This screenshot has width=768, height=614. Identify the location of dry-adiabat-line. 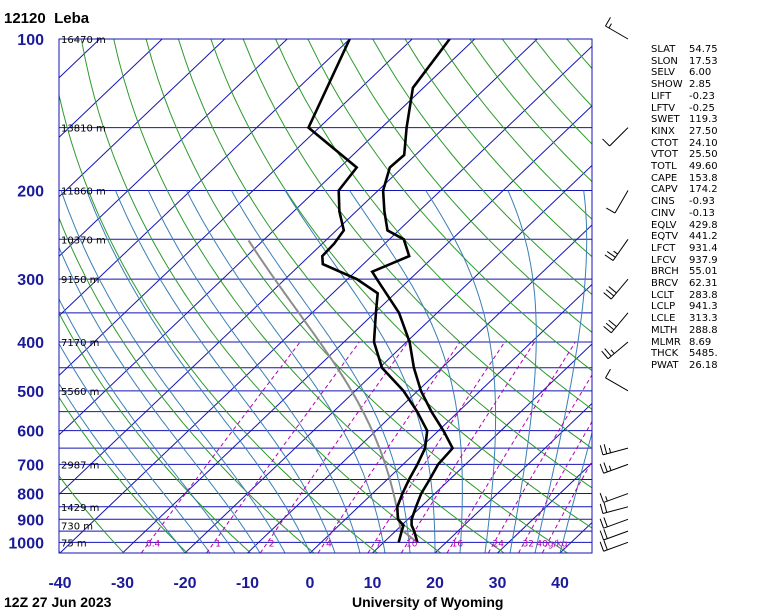
(155, 432).